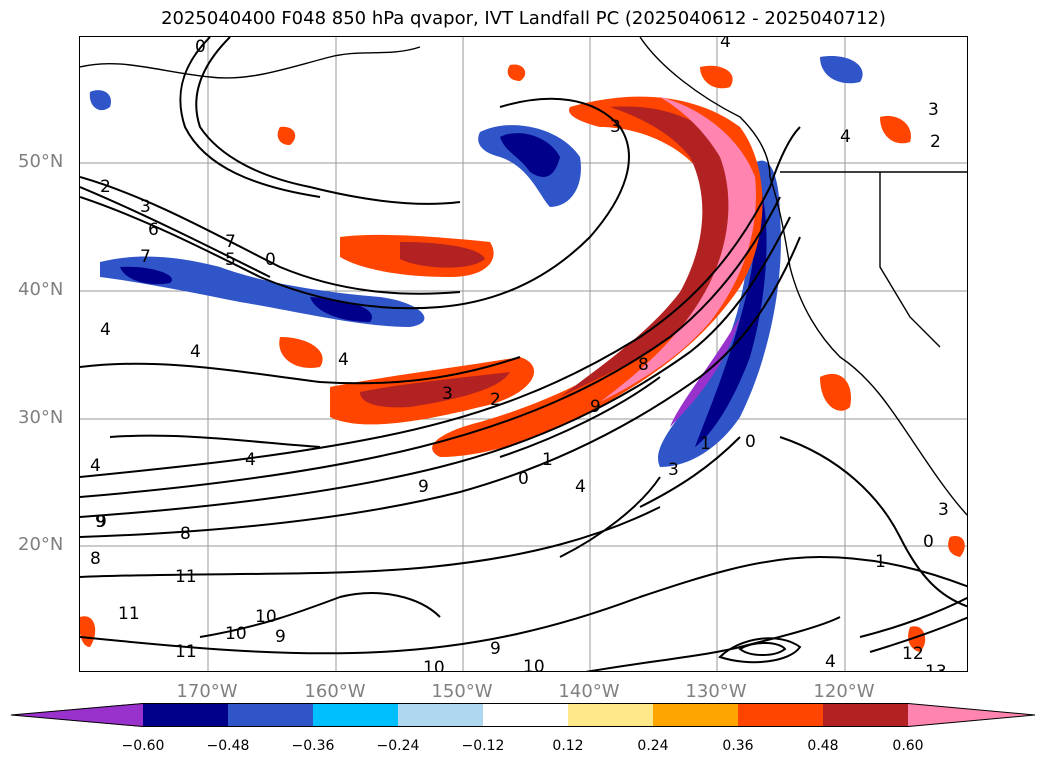  I want to click on latitude-label: 30°N, so click(41, 417).